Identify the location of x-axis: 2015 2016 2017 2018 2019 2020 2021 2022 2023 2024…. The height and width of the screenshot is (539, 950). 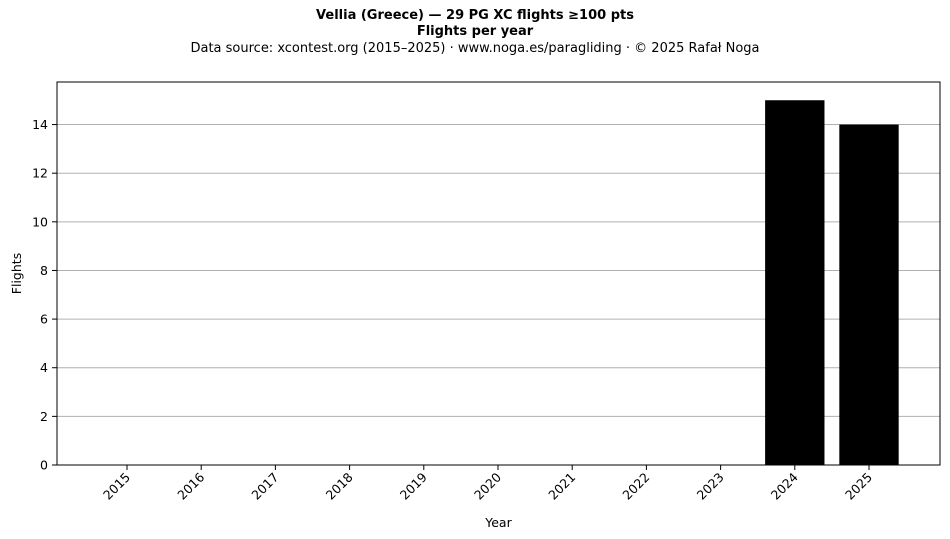
(487, 484).